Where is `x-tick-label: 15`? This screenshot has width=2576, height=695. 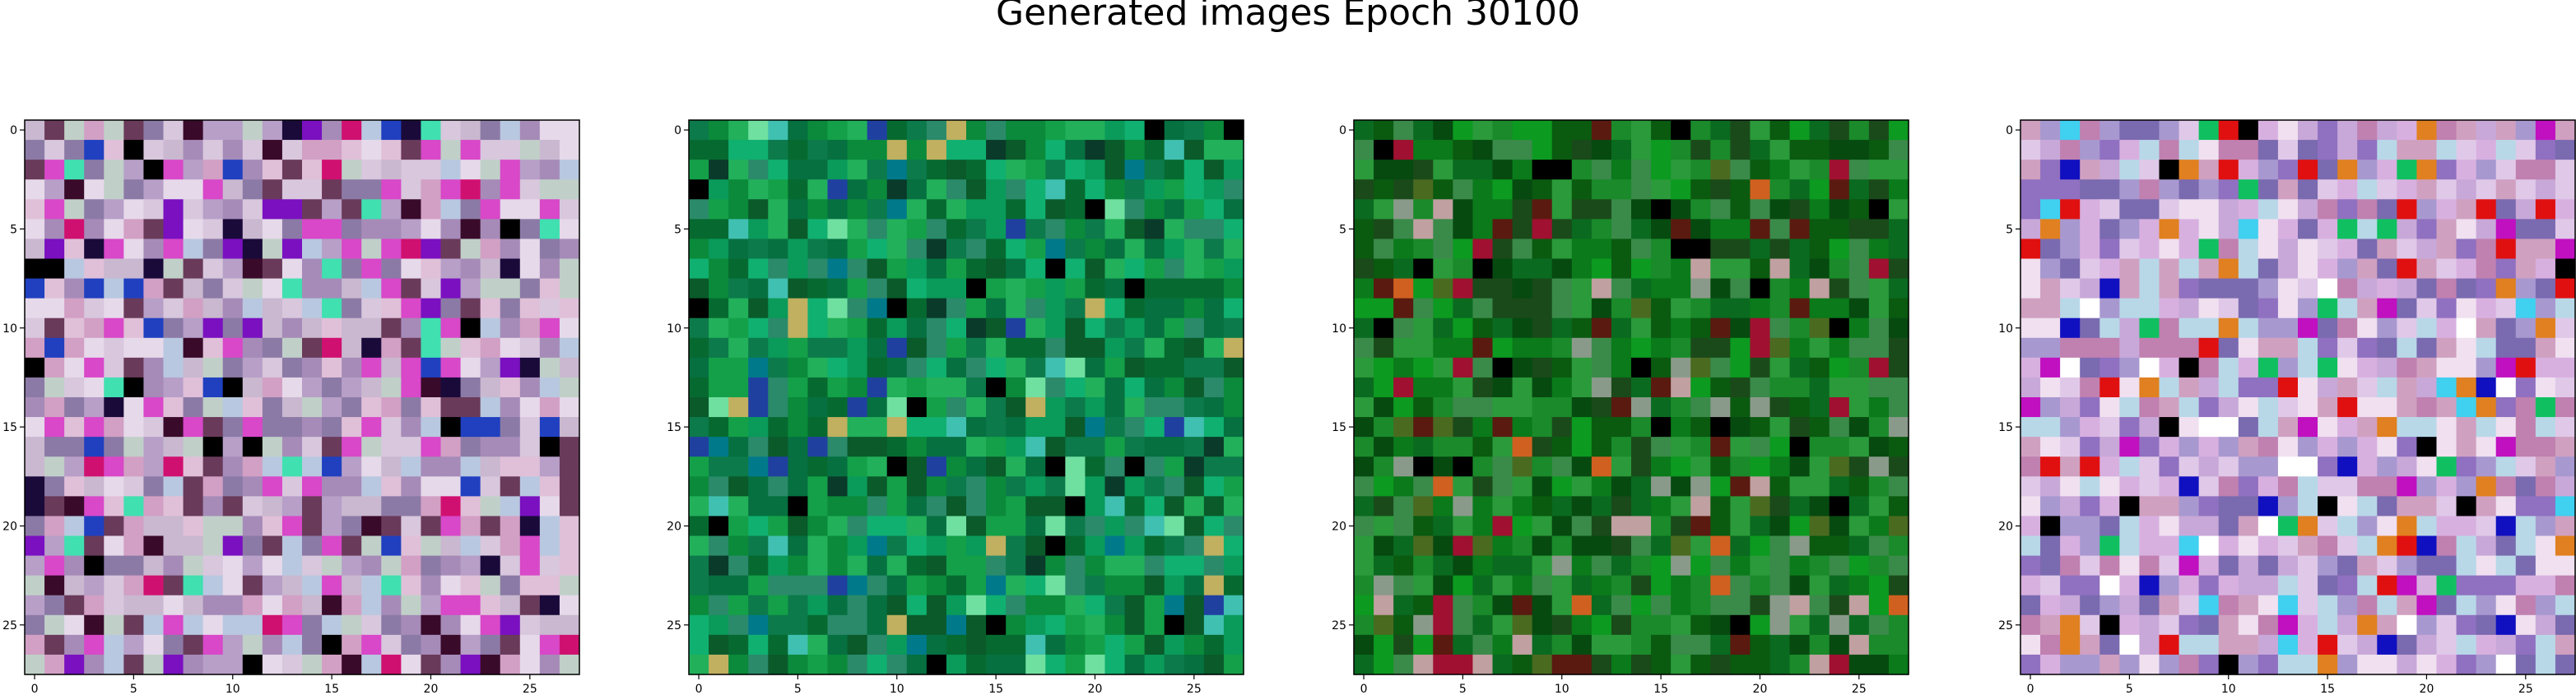
x-tick-label: 15 is located at coordinates (995, 689).